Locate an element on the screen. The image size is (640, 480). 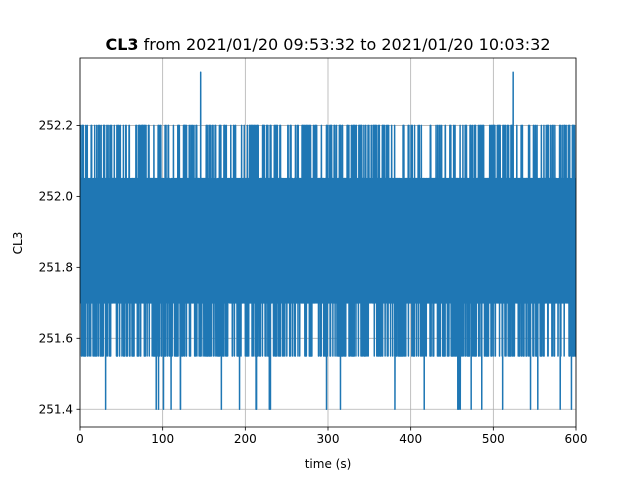
y-tick-label: 252.2 is located at coordinates (56, 125).